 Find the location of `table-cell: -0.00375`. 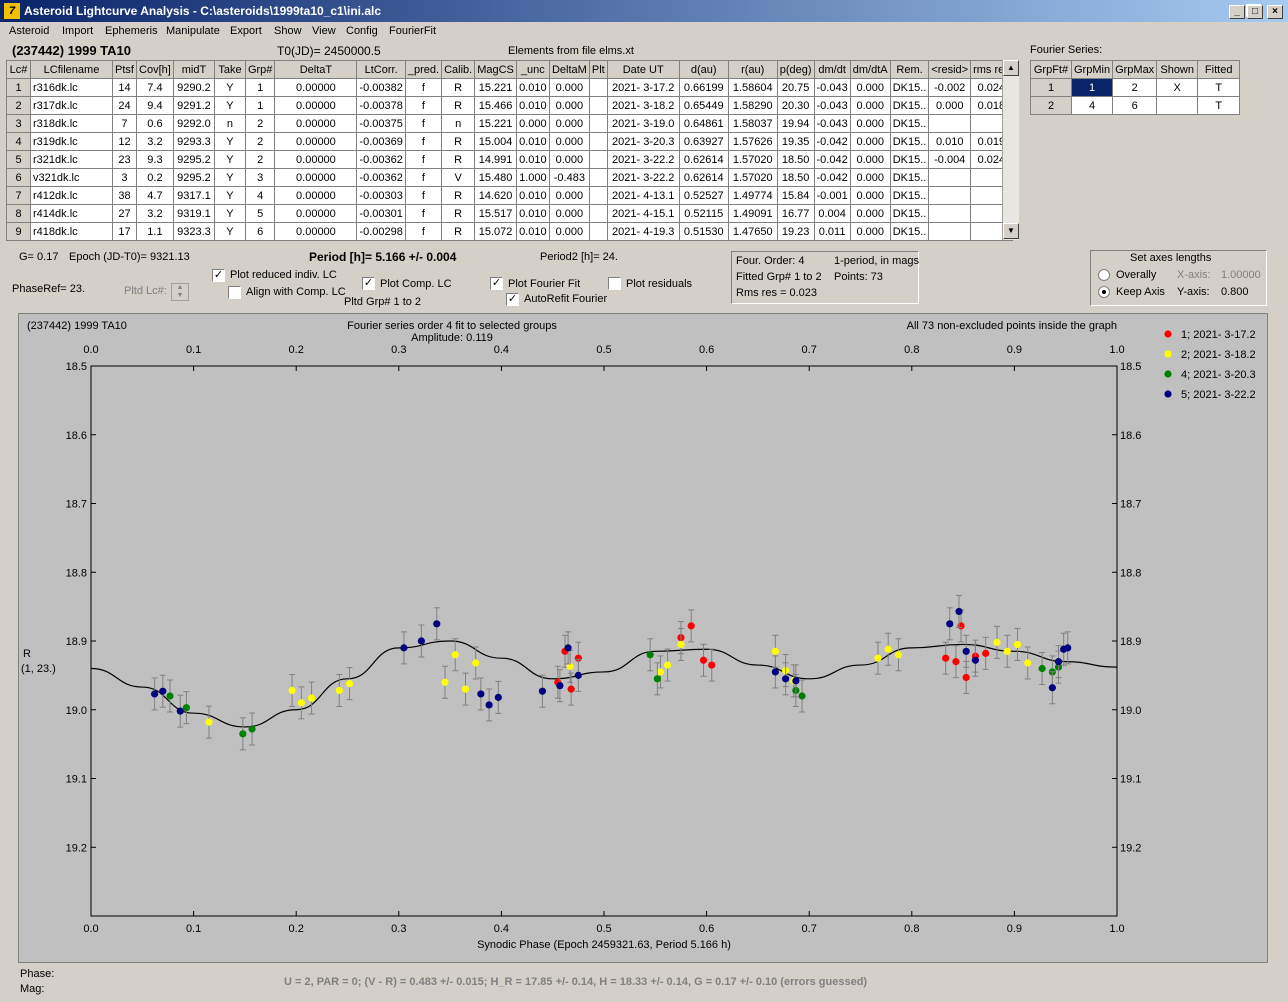

table-cell: -0.00375 is located at coordinates (381, 123).